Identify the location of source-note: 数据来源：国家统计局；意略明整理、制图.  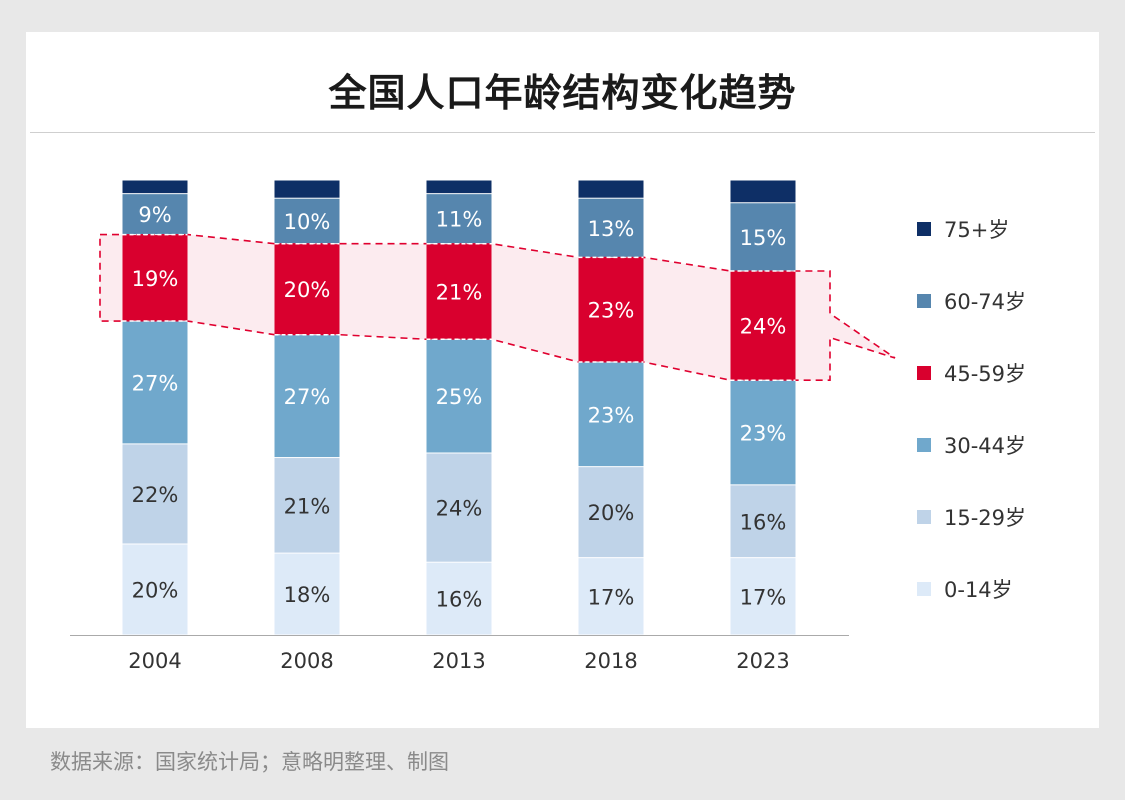
(249, 762).